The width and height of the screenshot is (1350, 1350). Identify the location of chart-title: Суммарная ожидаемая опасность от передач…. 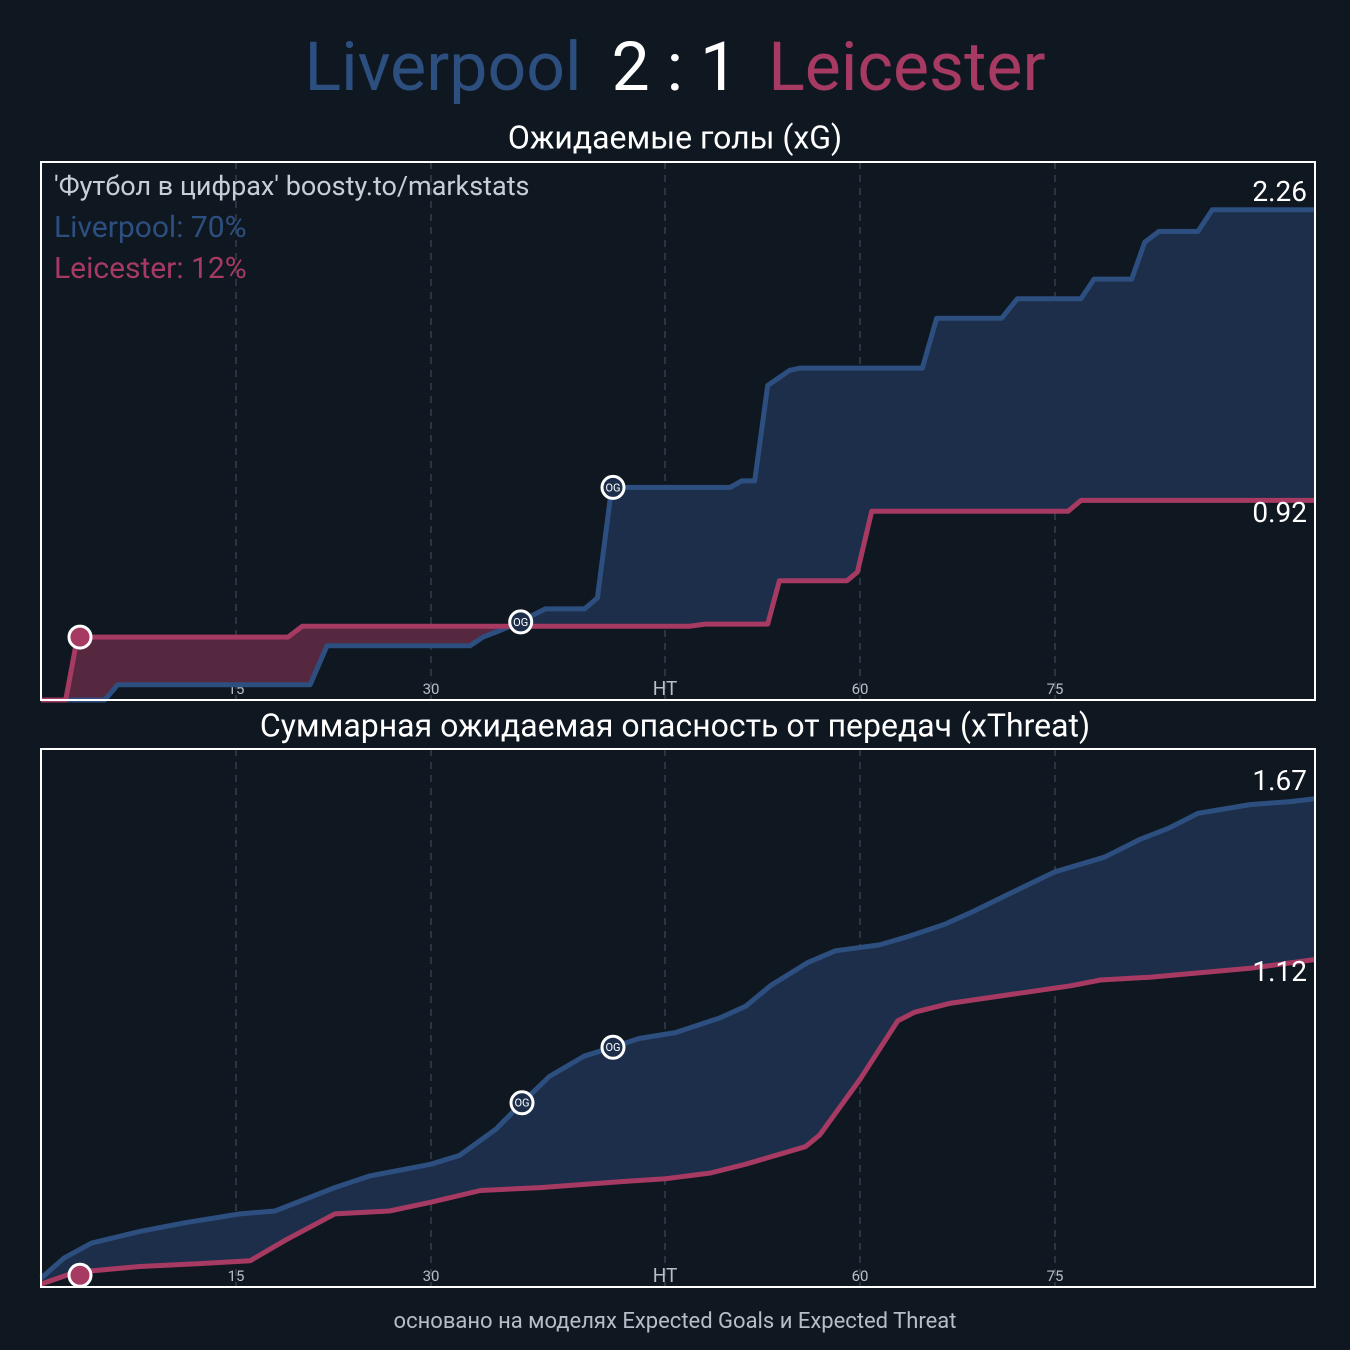
(675, 725).